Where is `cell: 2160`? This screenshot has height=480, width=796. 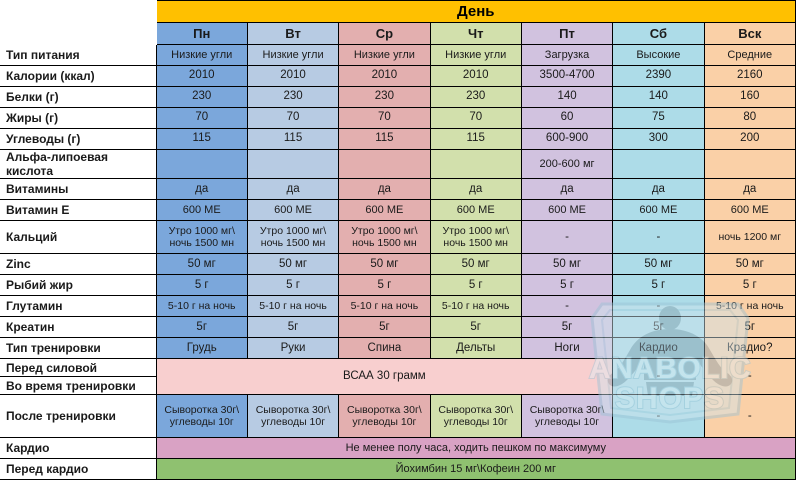 cell: 2160 is located at coordinates (749, 76).